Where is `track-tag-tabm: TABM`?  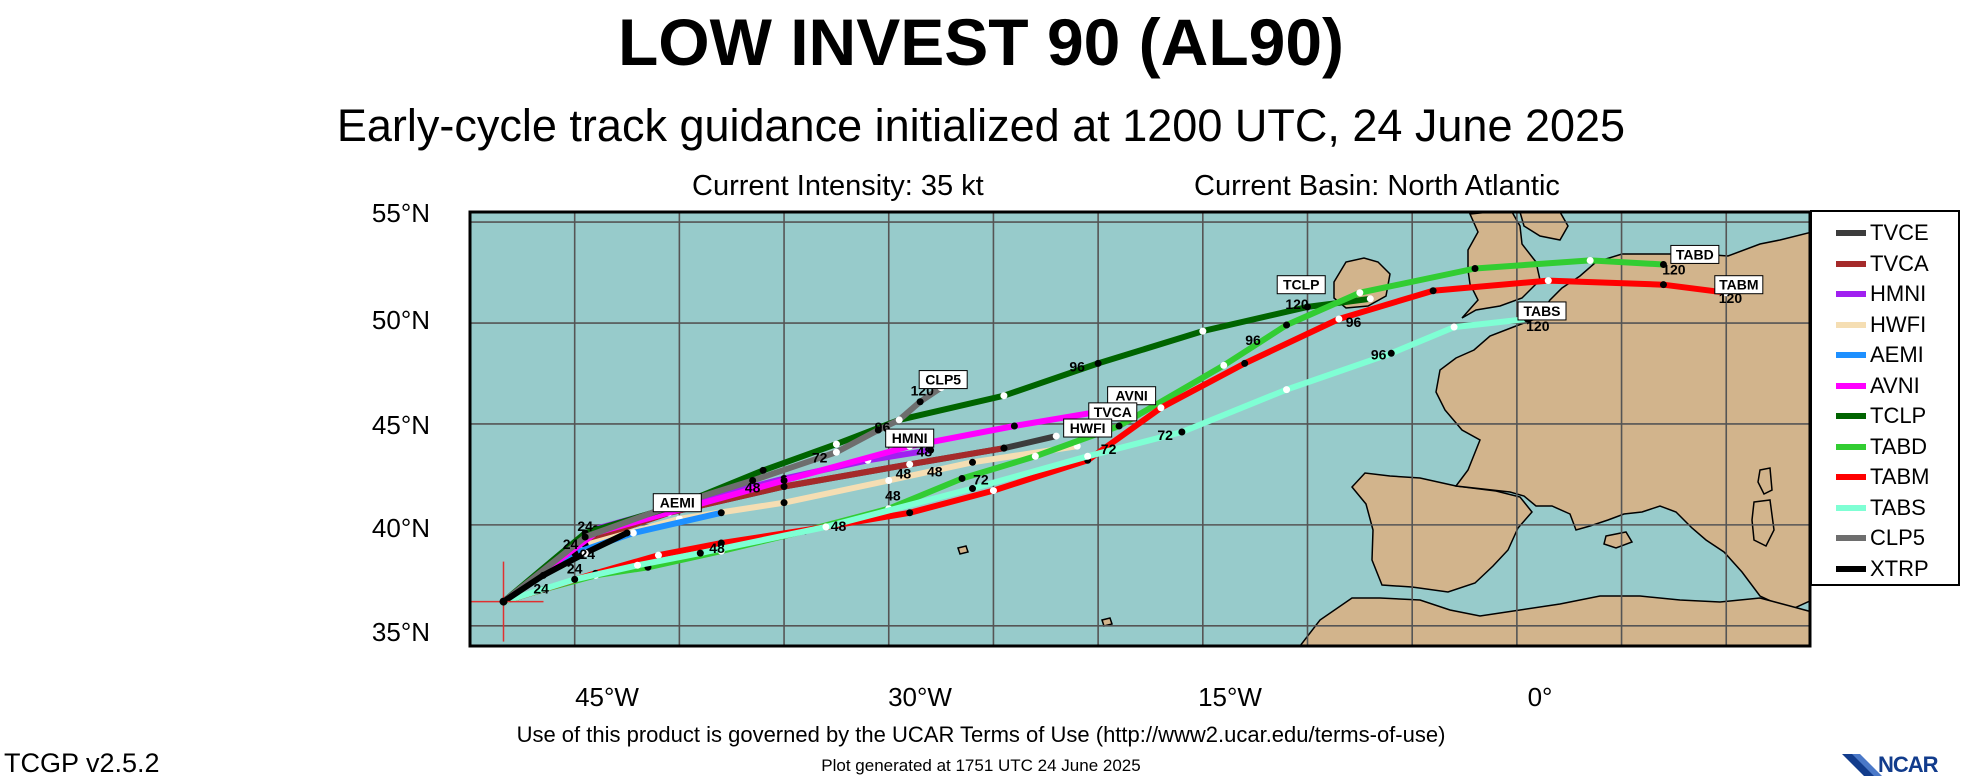 track-tag-tabm: TABM is located at coordinates (1739, 285).